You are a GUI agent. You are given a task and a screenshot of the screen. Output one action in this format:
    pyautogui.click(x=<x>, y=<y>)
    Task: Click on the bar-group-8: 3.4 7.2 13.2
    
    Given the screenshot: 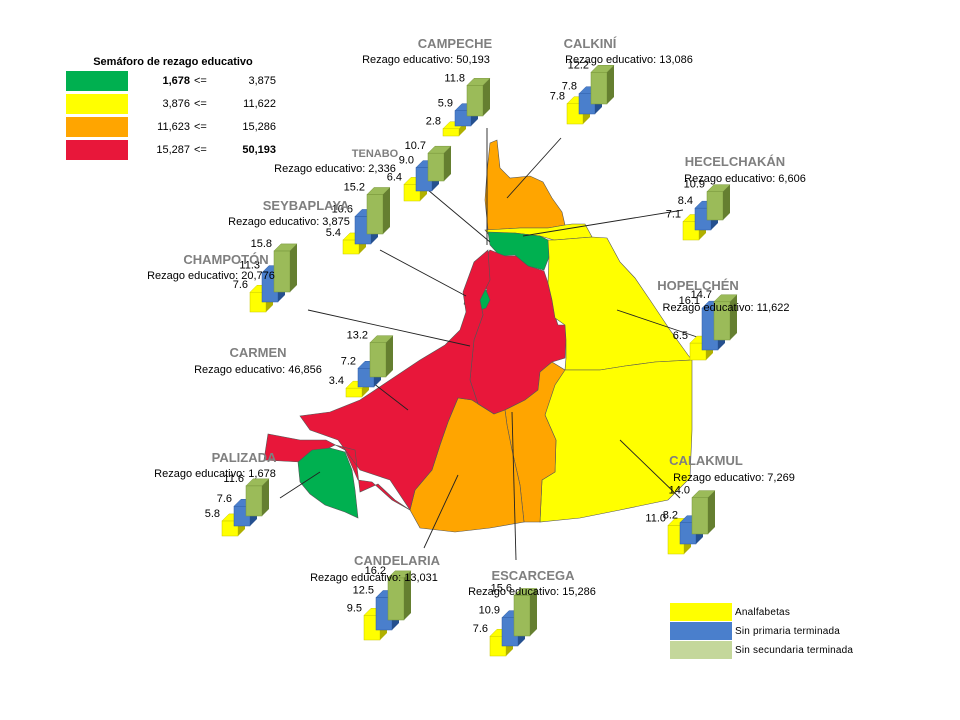 What is the action you would take?
    pyautogui.click(x=361, y=364)
    